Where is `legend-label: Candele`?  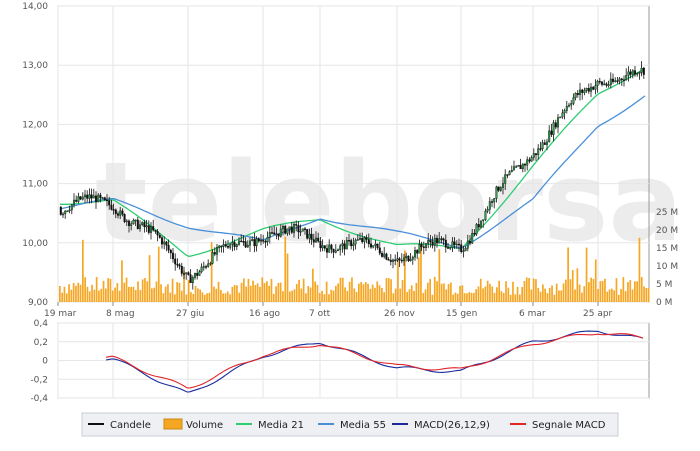 legend-label: Candele is located at coordinates (130, 425).